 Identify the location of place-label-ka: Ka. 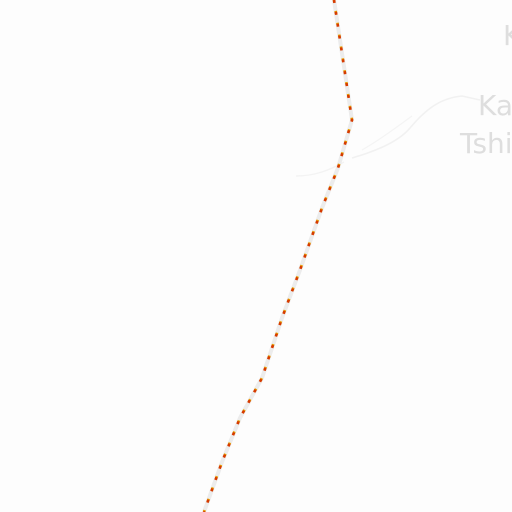
(495, 105).